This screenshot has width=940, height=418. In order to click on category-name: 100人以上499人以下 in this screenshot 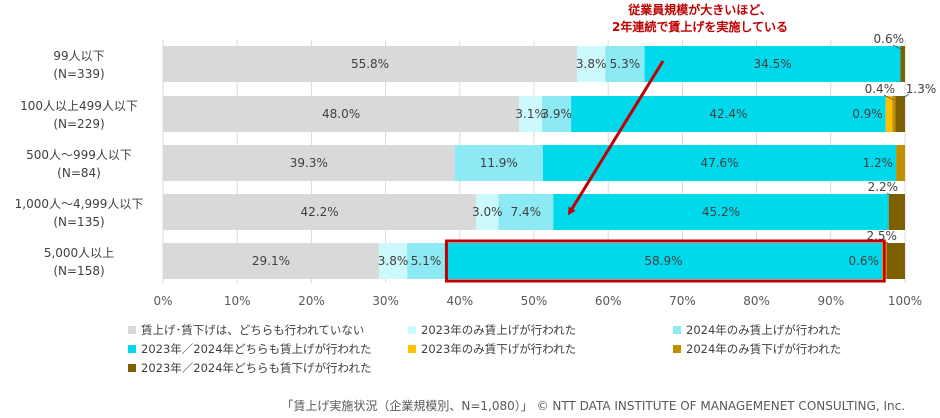, I will do `click(79, 106)`.